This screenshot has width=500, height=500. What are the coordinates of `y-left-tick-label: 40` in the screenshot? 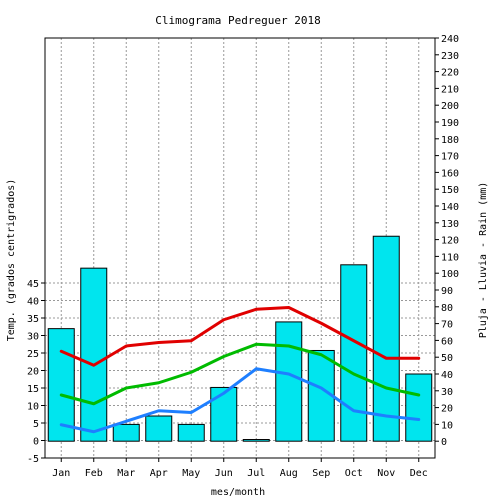 It's located at (33, 302).